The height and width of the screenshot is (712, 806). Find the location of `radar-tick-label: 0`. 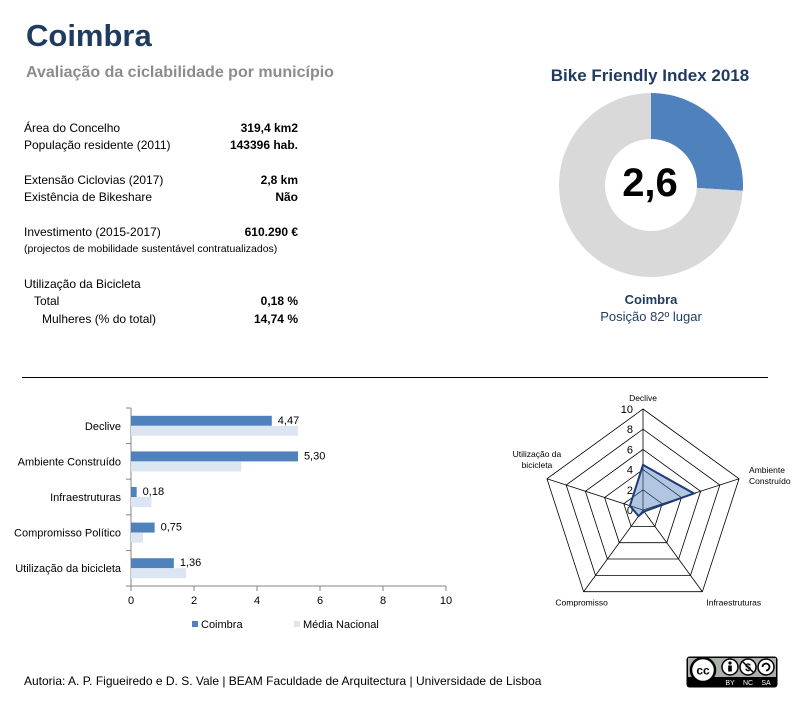

radar-tick-label: 0 is located at coordinates (630, 511).